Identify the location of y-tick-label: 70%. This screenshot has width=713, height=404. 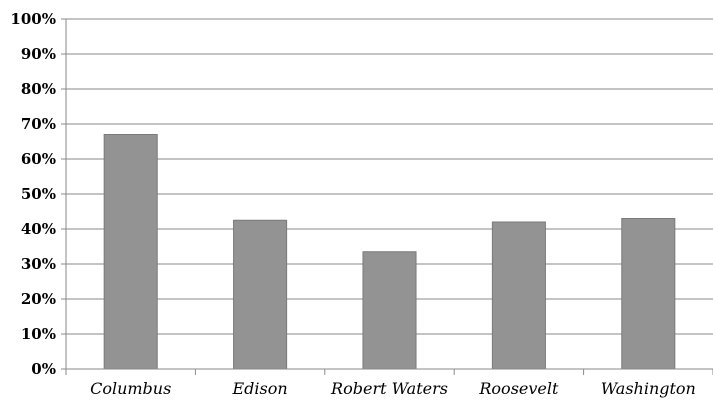
(38, 124).